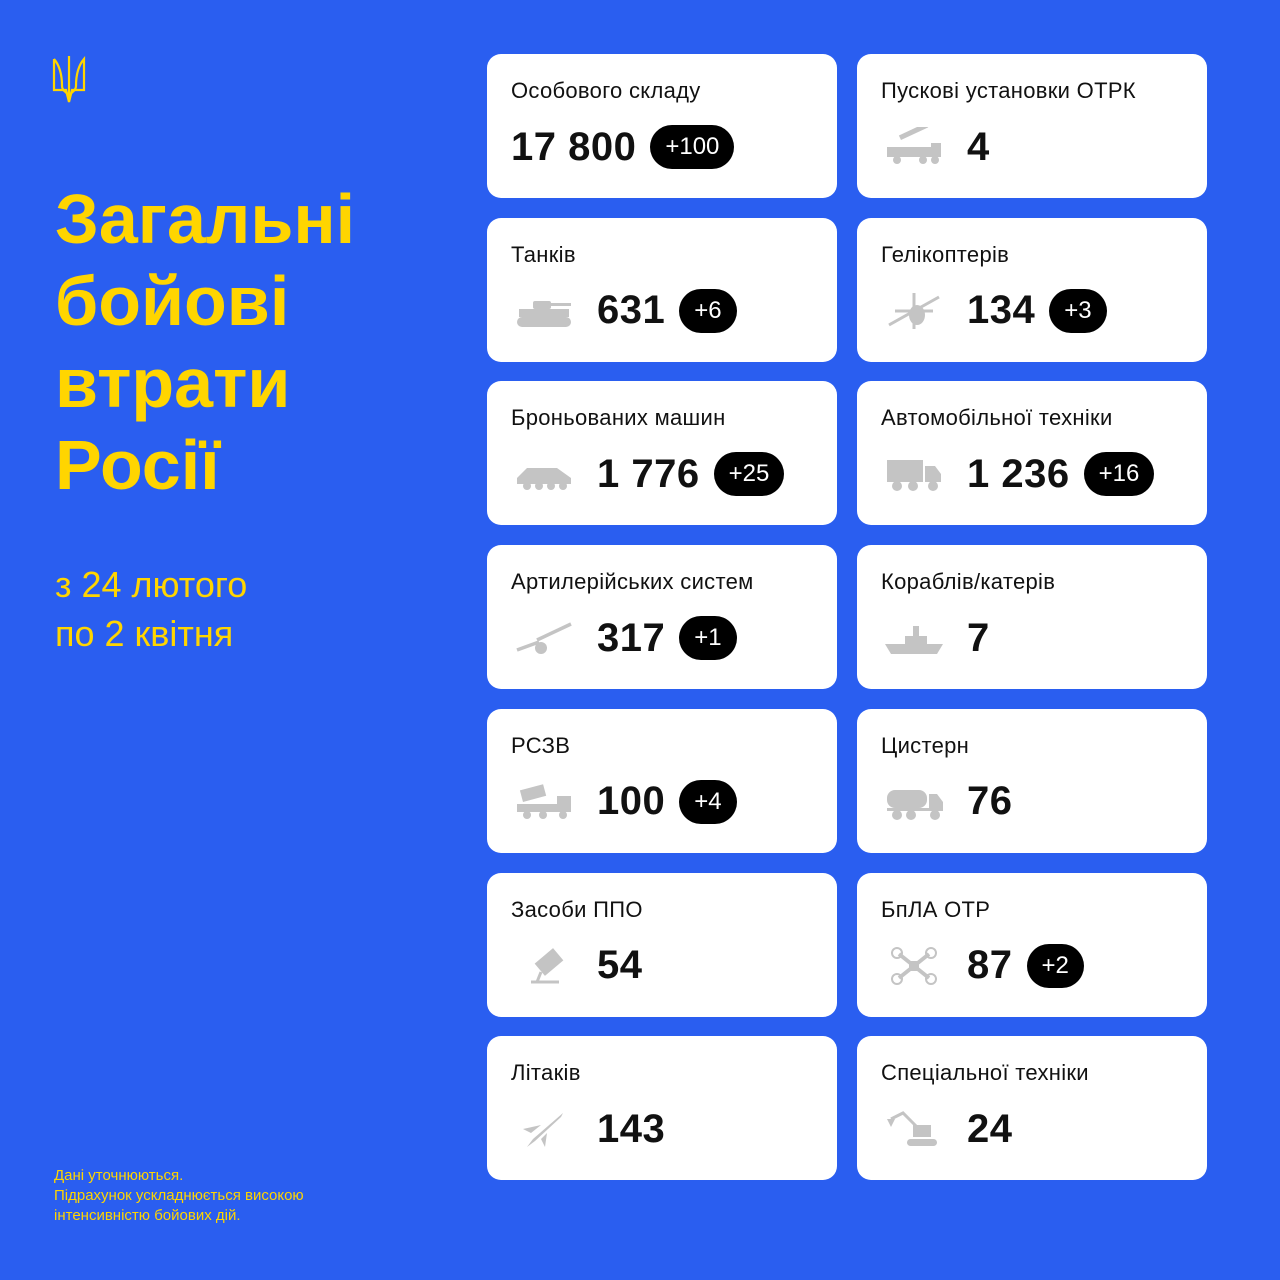 This screenshot has height=1280, width=1280. I want to click on page-title: Загальні бойові втрати Росії, so click(205, 342).